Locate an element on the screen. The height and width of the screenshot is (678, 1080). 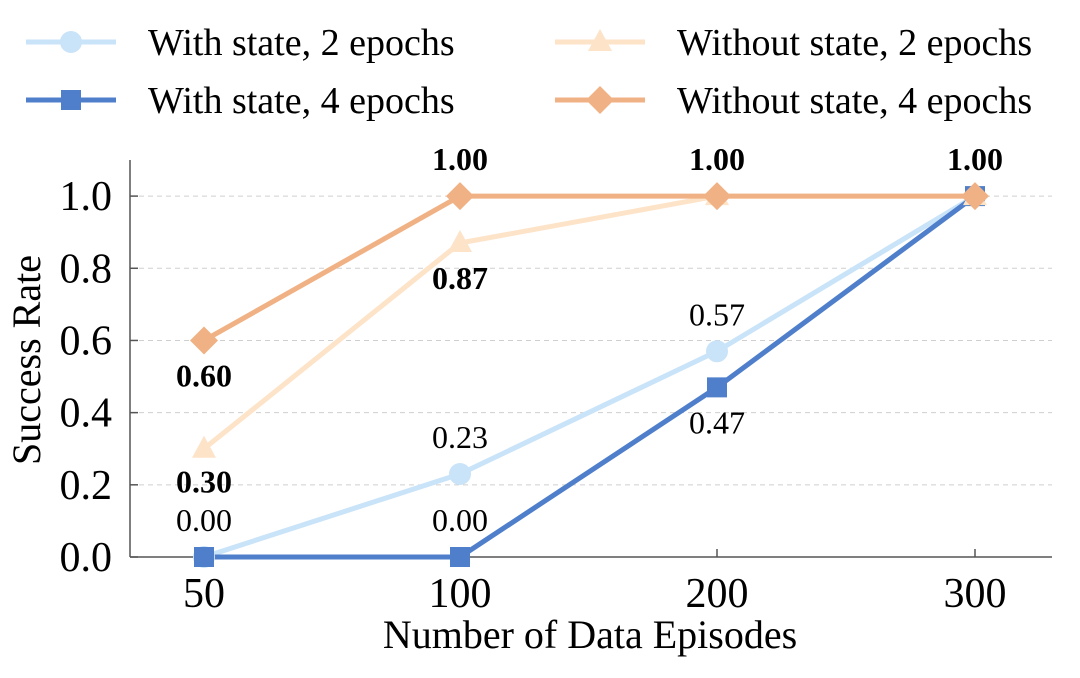
x-tick-label: 100 is located at coordinates (460, 594).